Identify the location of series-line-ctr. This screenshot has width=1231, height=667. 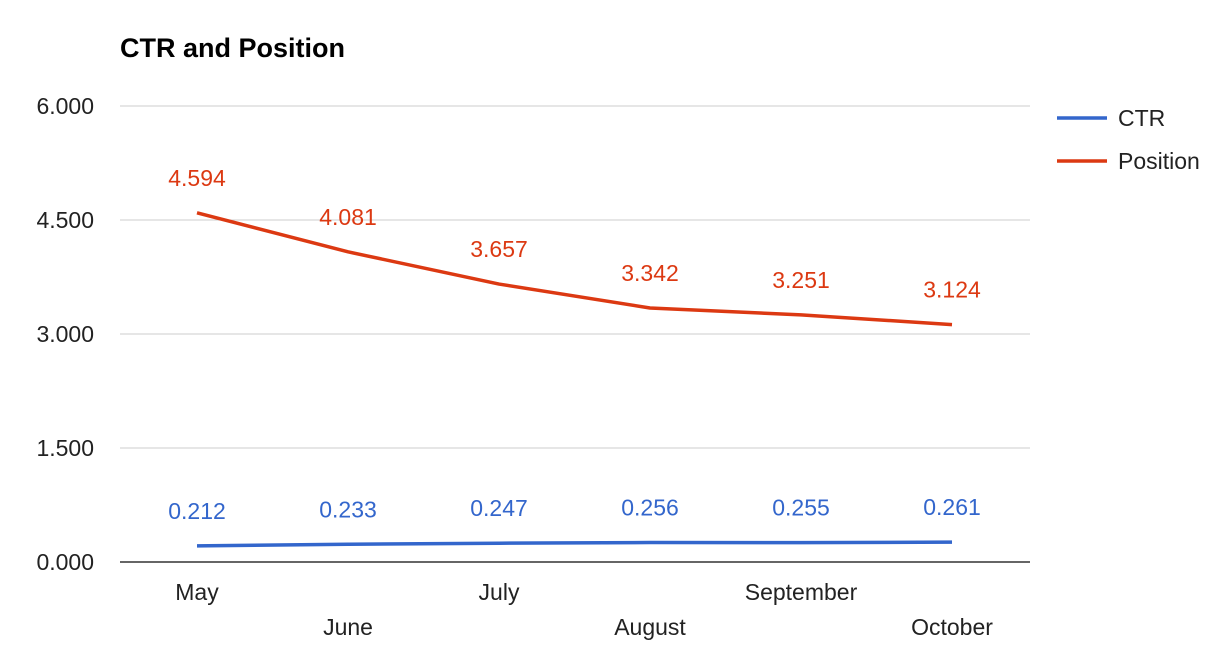
(574, 544).